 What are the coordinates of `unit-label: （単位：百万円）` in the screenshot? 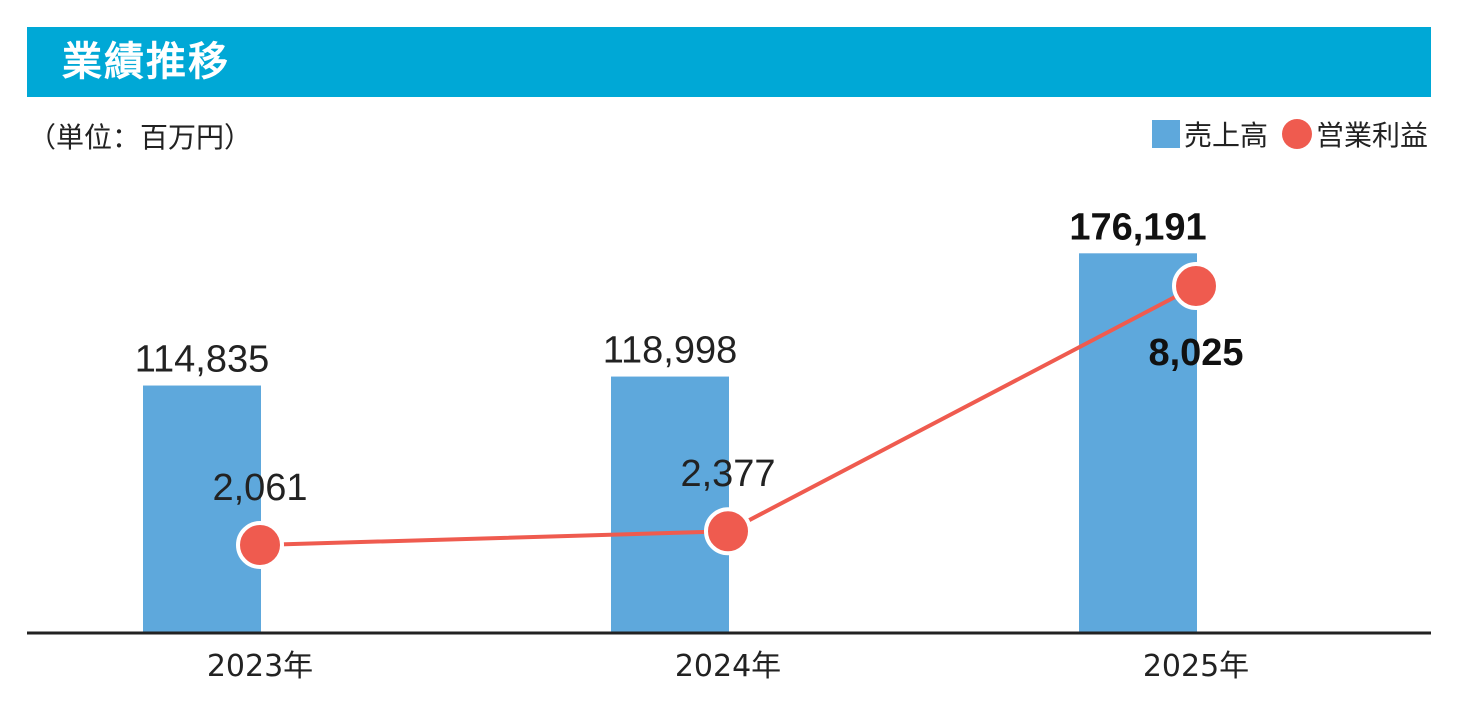 It's located at (140, 137).